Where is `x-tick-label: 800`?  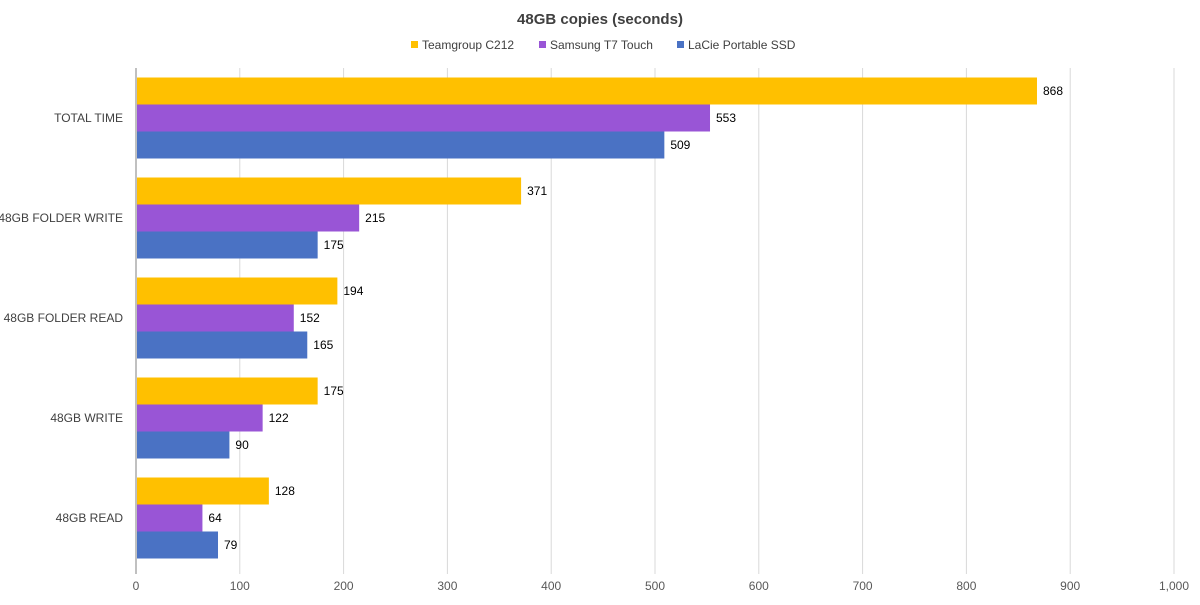 x-tick-label: 800 is located at coordinates (966, 586).